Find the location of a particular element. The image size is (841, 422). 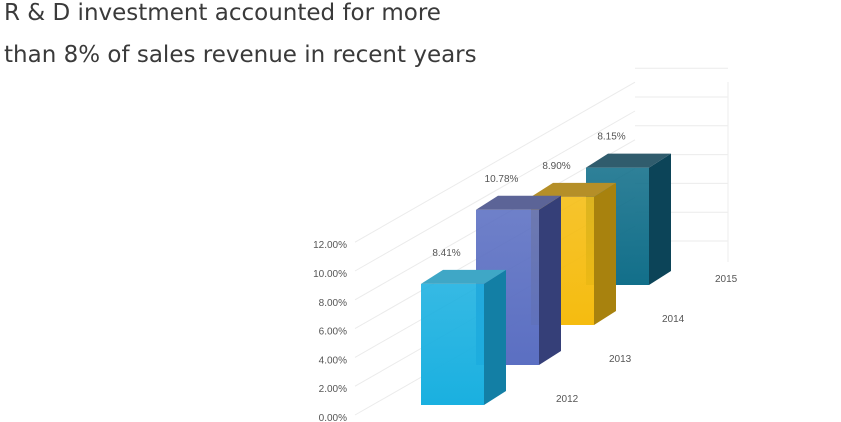

y-tick-label: 8.00% is located at coordinates (333, 303).